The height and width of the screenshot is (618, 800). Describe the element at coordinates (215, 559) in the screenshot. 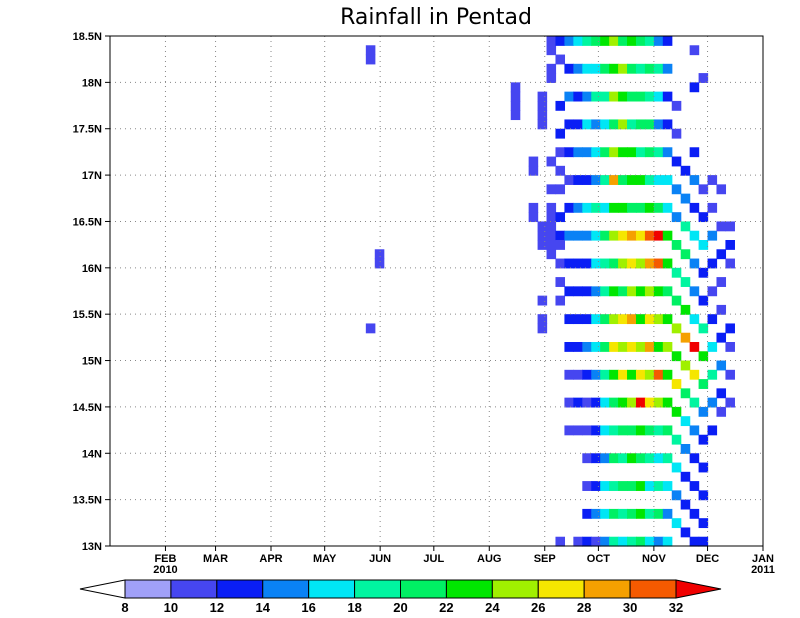

I see `x-tick-label: MAR` at that location.